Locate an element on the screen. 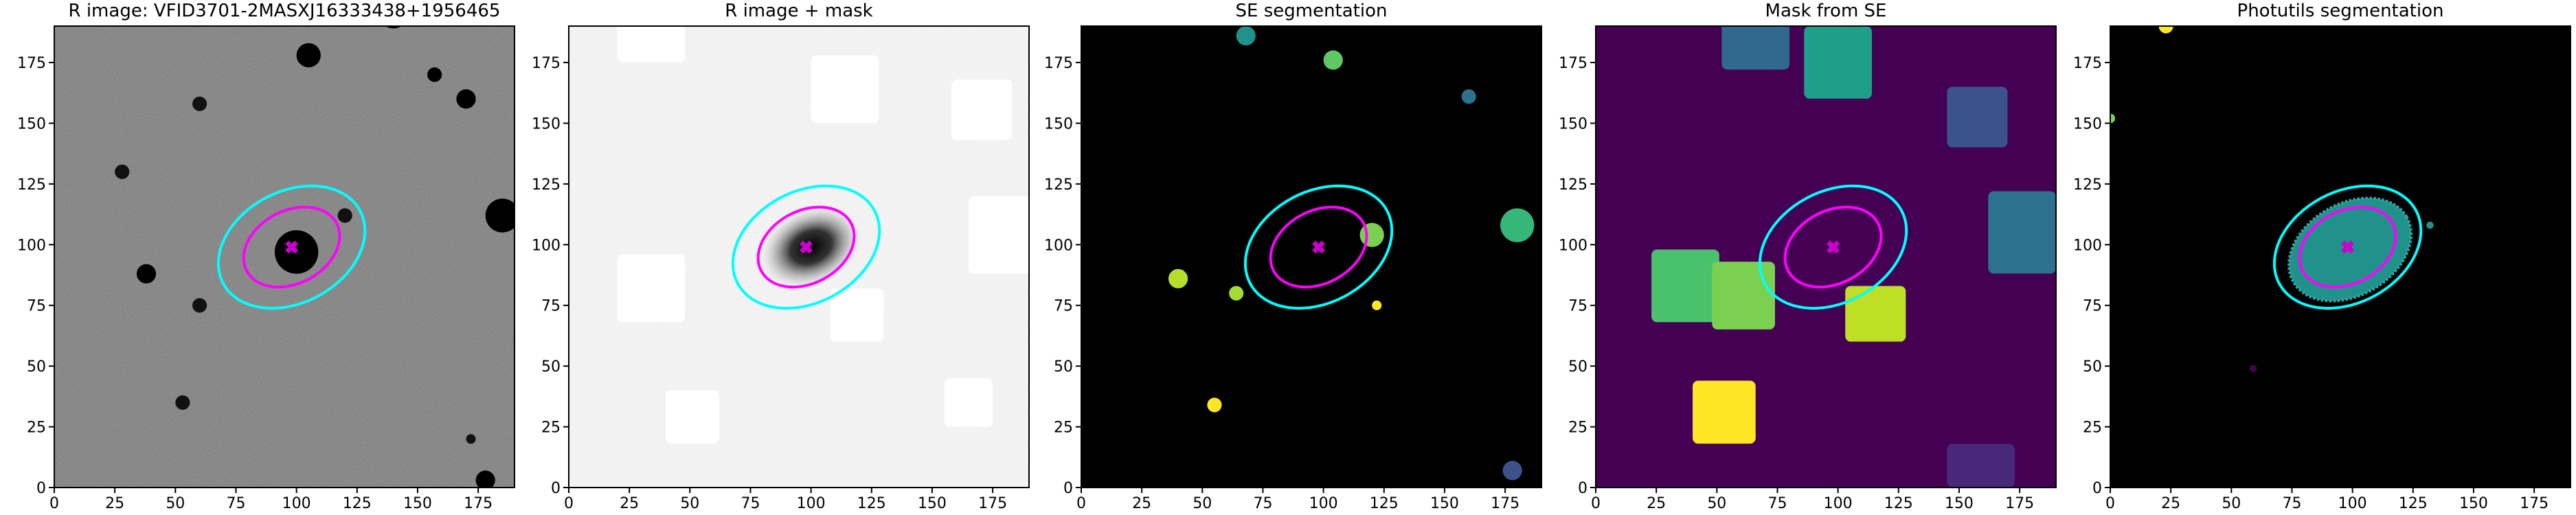 The width and height of the screenshot is (2576, 515). y-tick-label: 25 is located at coordinates (1063, 428).